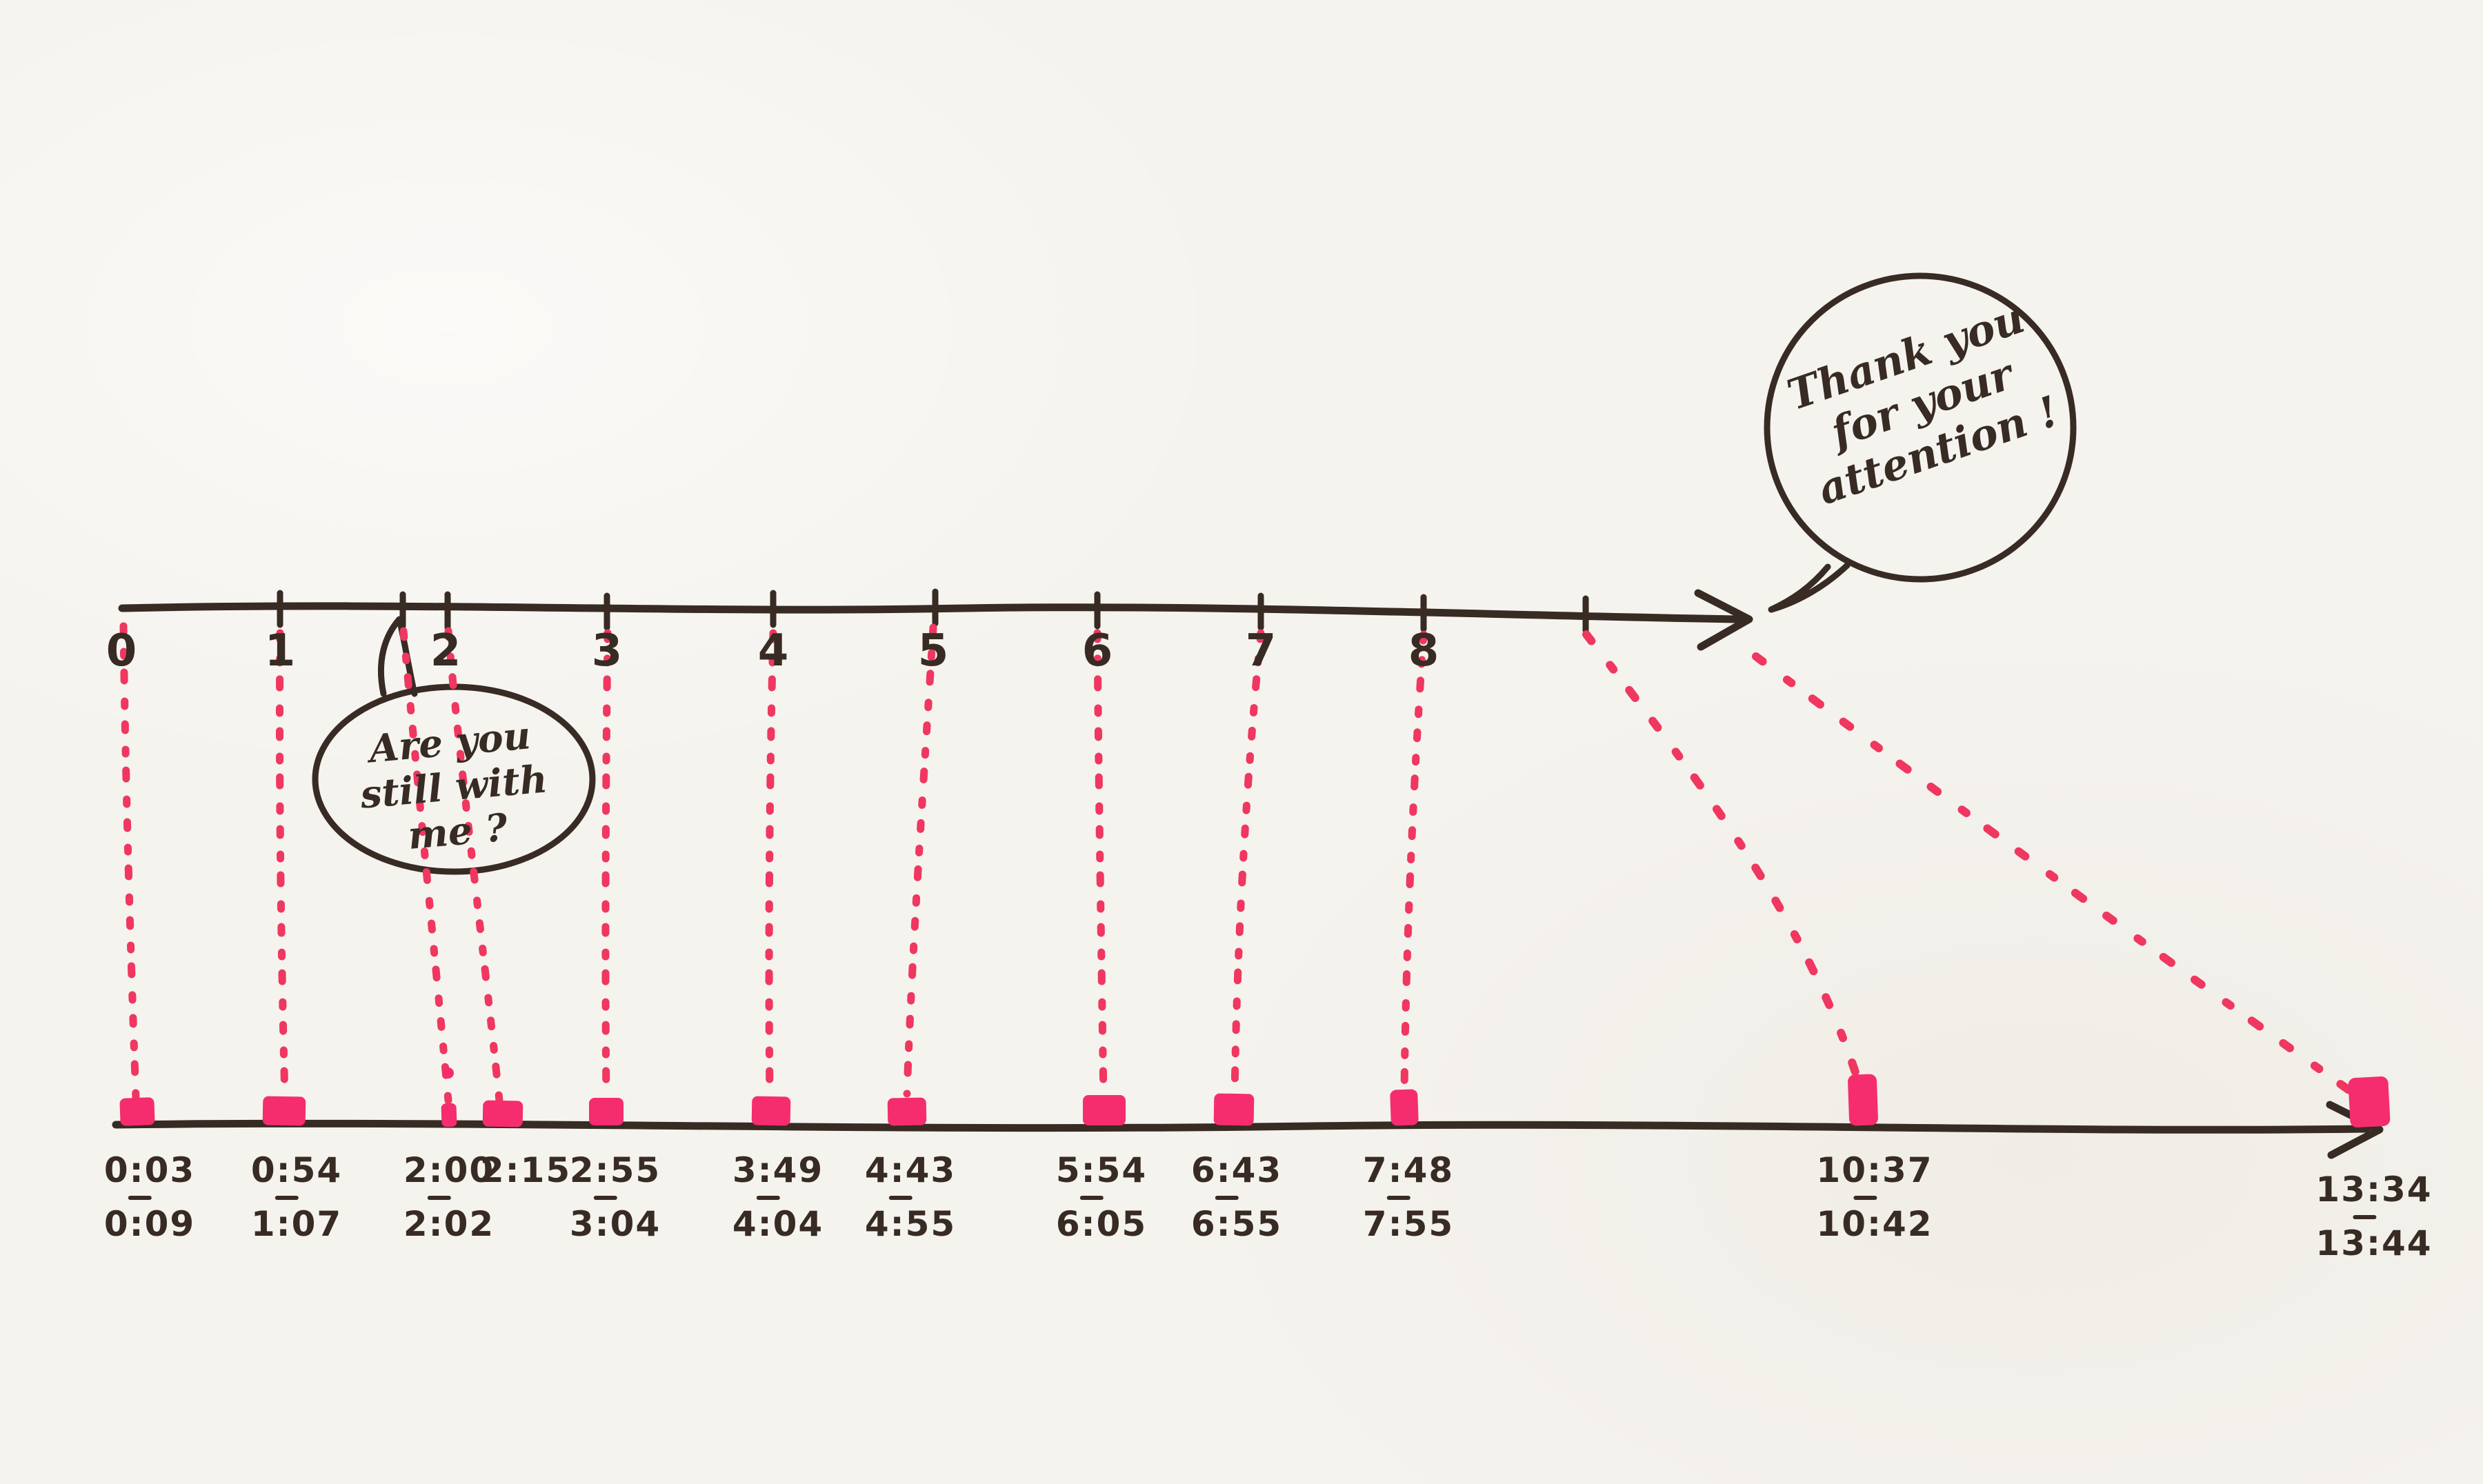  I want to click on thanks-bubble-outline, so click(1921, 427).